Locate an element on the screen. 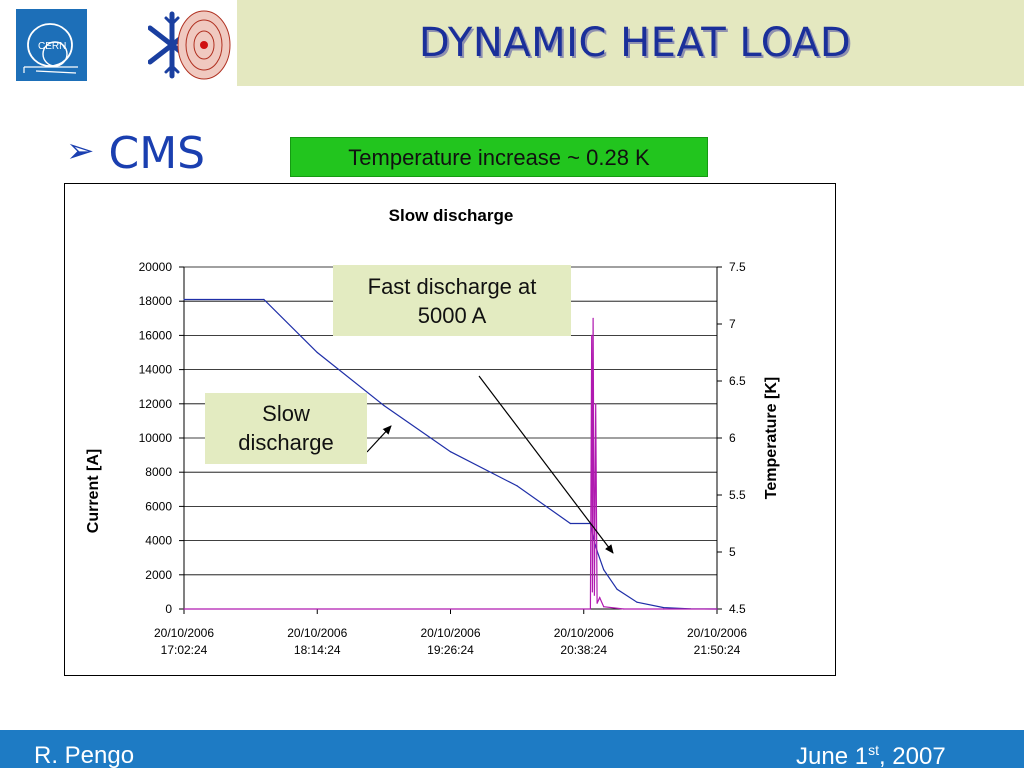  chart-title: Slow discharge is located at coordinates (451, 215).